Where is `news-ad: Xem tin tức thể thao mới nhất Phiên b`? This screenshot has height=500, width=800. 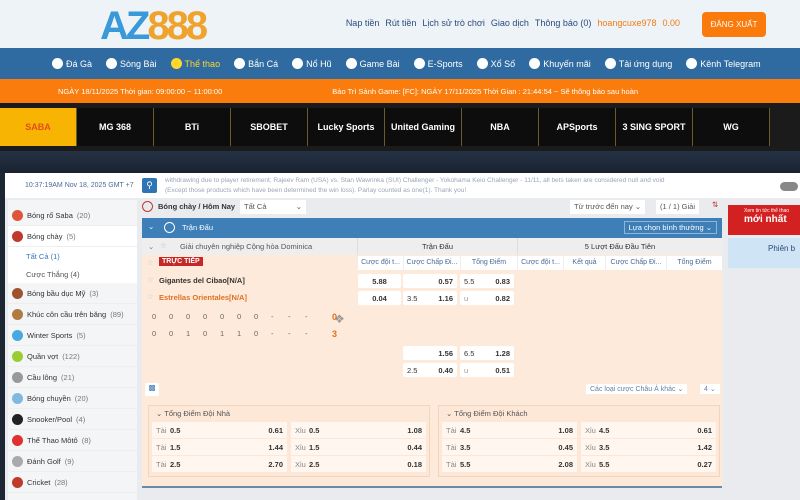 news-ad: Xem tin tức thể thao mới nhất Phiên b is located at coordinates (764, 238).